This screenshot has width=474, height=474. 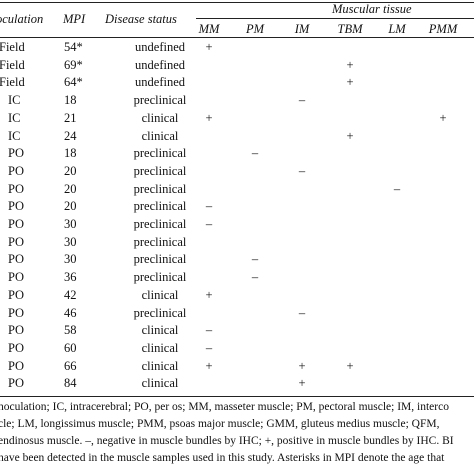 I want to click on header-muscle-tbm: TBM, so click(x=350, y=29).